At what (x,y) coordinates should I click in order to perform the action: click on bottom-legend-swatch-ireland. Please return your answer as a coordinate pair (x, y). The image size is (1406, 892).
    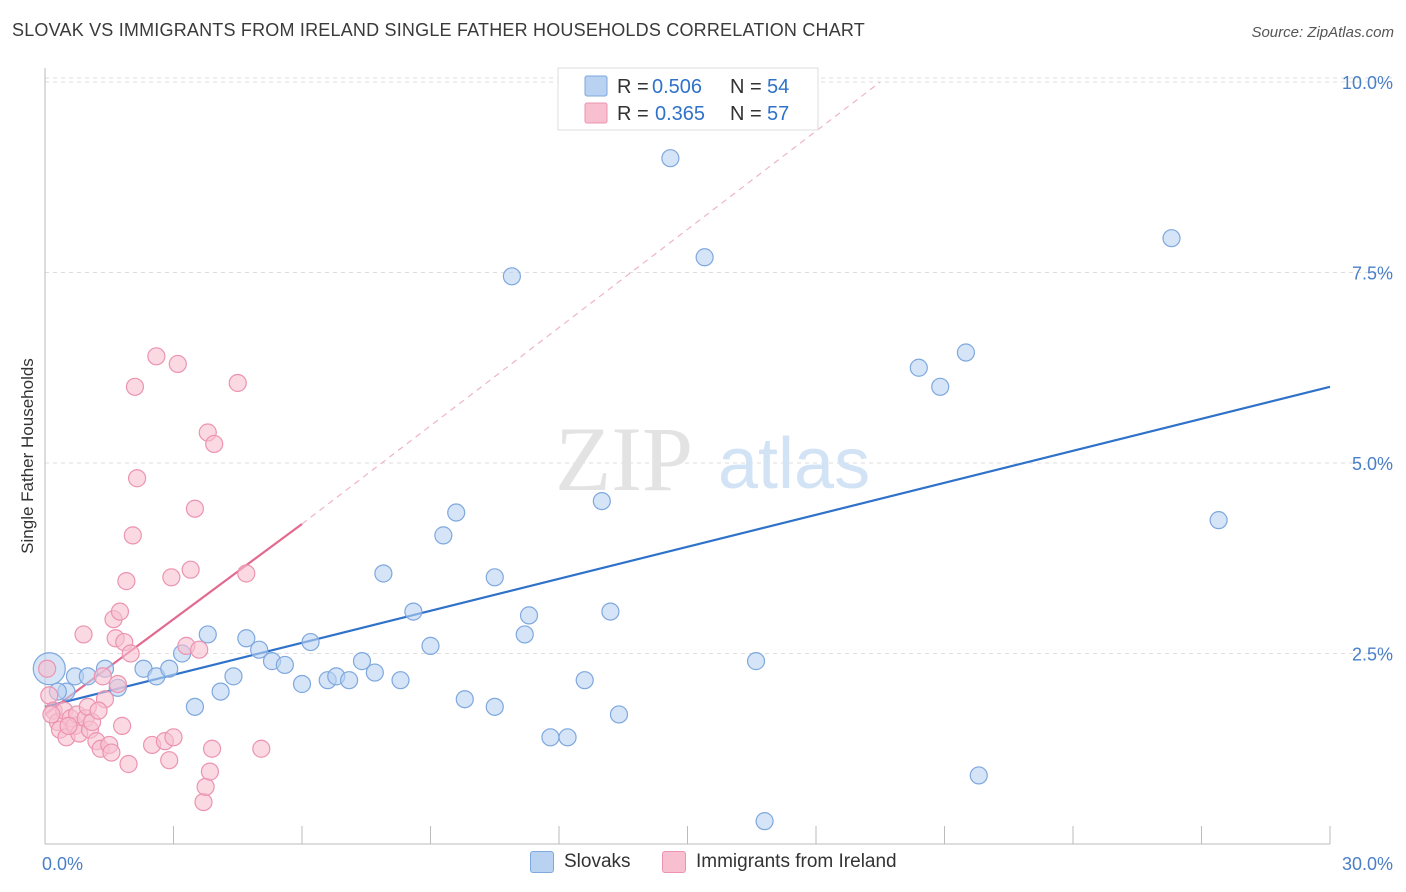
    Looking at the image, I should click on (674, 862).